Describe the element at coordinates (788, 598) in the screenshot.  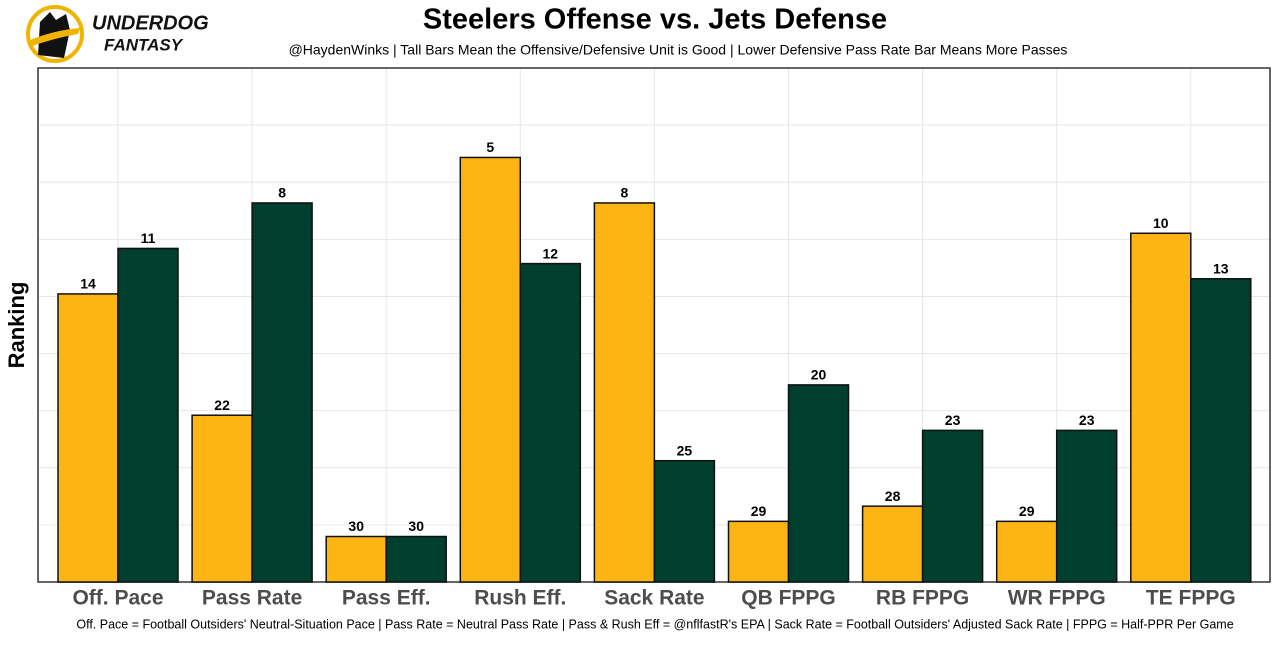
I see `x-tick-label: QB FPPG` at that location.